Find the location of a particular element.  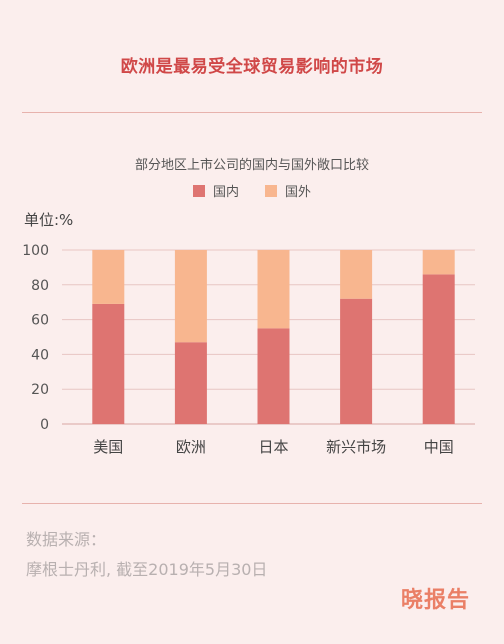

legend-item-domestic: 国内 is located at coordinates (215, 190).